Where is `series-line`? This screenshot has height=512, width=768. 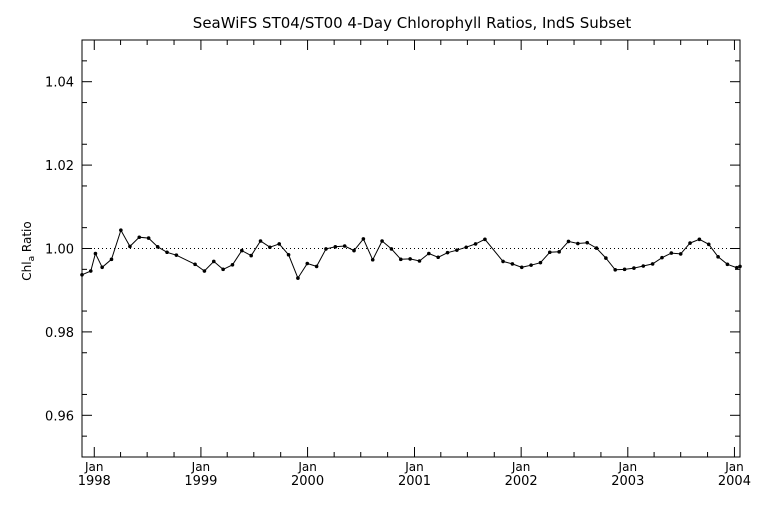
series-line is located at coordinates (411, 254).